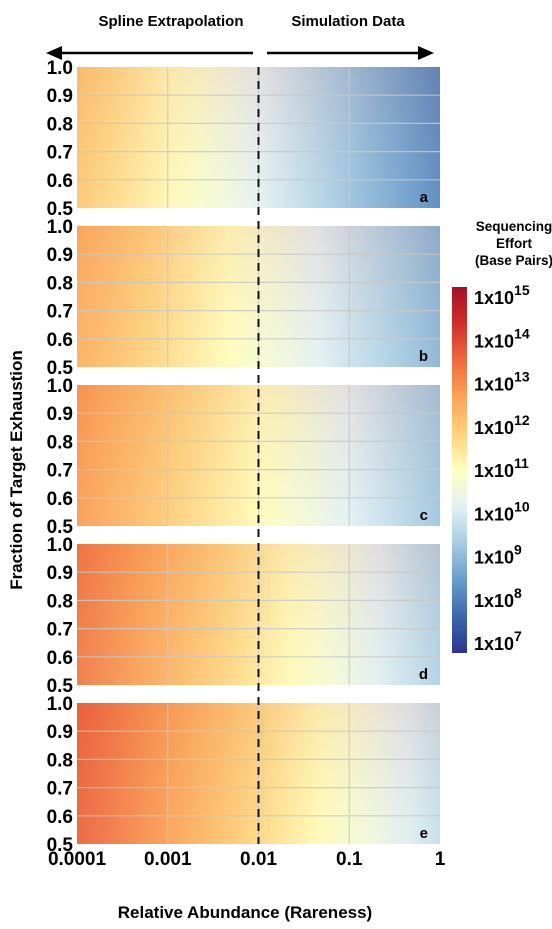 This screenshot has width=552, height=929. Describe the element at coordinates (240, 53) in the screenshot. I see `range-arrow` at that location.